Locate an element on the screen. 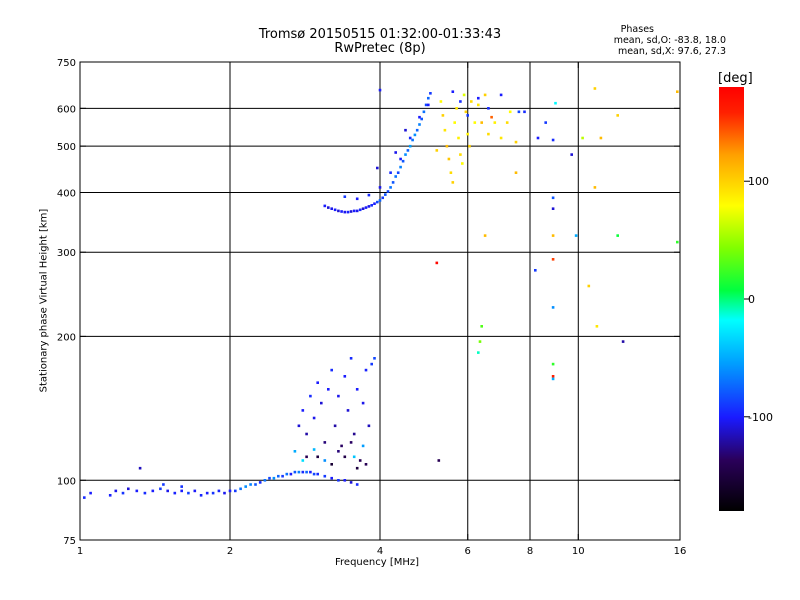 The image size is (800, 600). colorbar-tick-label: -100 is located at coordinates (760, 417).